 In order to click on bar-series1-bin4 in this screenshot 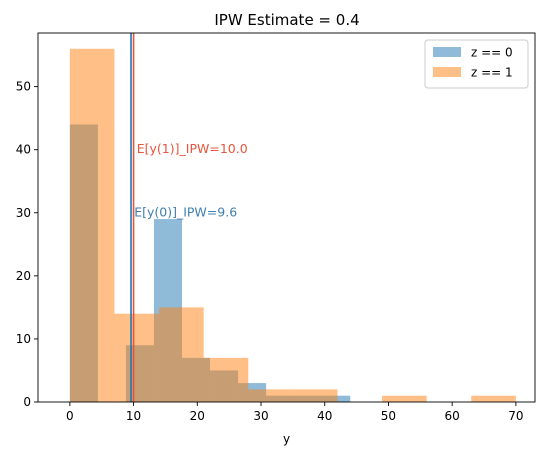, I will do `click(270, 395)`.